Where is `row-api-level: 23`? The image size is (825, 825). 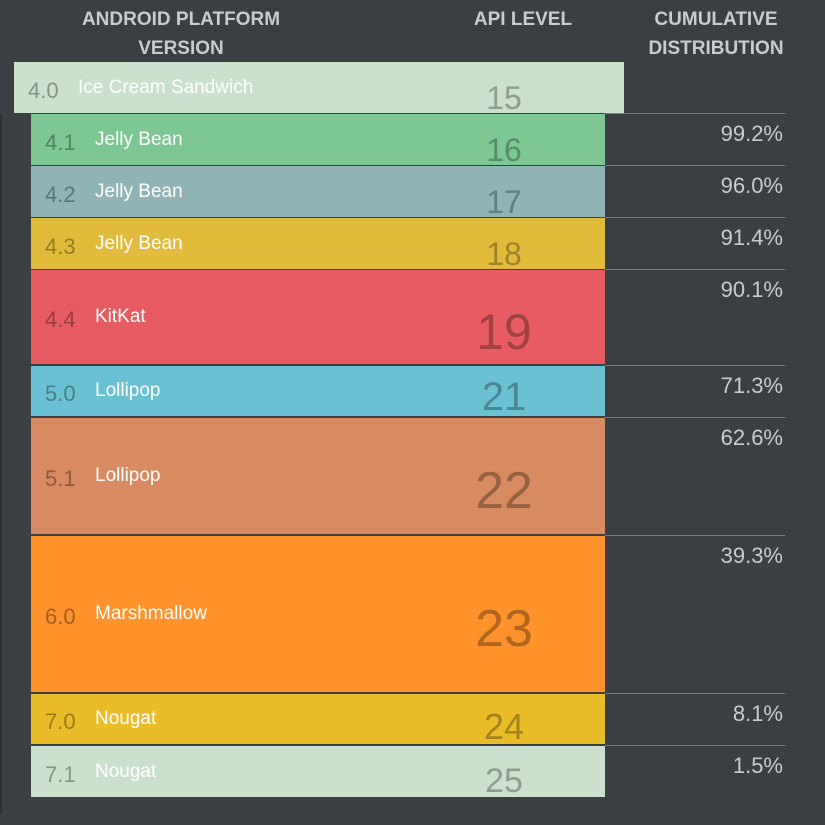 row-api-level: 23 is located at coordinates (504, 628).